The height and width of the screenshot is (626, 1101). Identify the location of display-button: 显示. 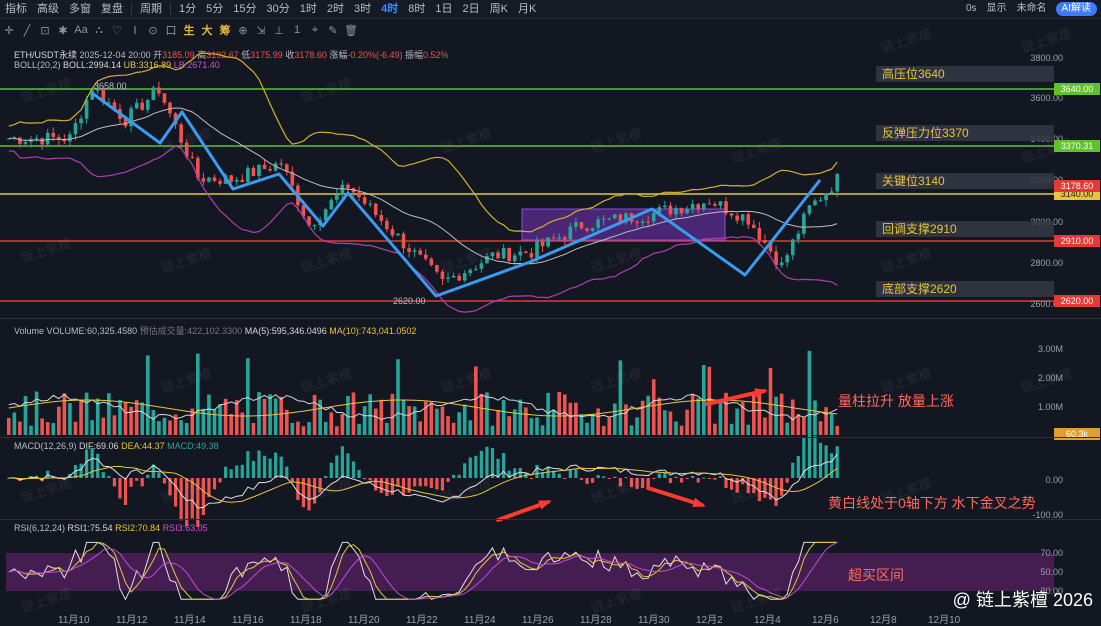
(996, 8).